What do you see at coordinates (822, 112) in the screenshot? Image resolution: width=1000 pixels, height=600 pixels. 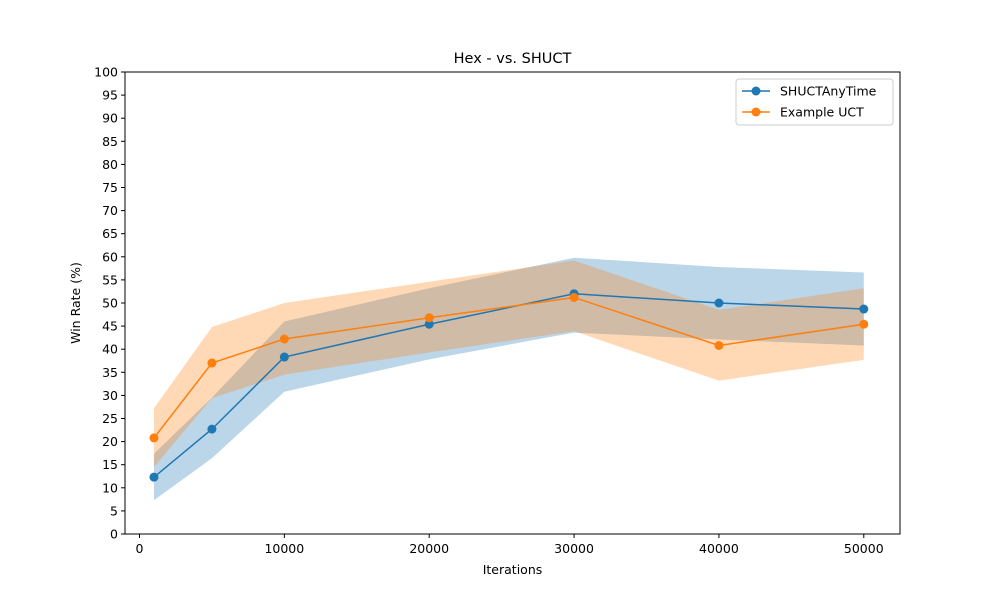 I see `legend-label: Example UCT` at bounding box center [822, 112].